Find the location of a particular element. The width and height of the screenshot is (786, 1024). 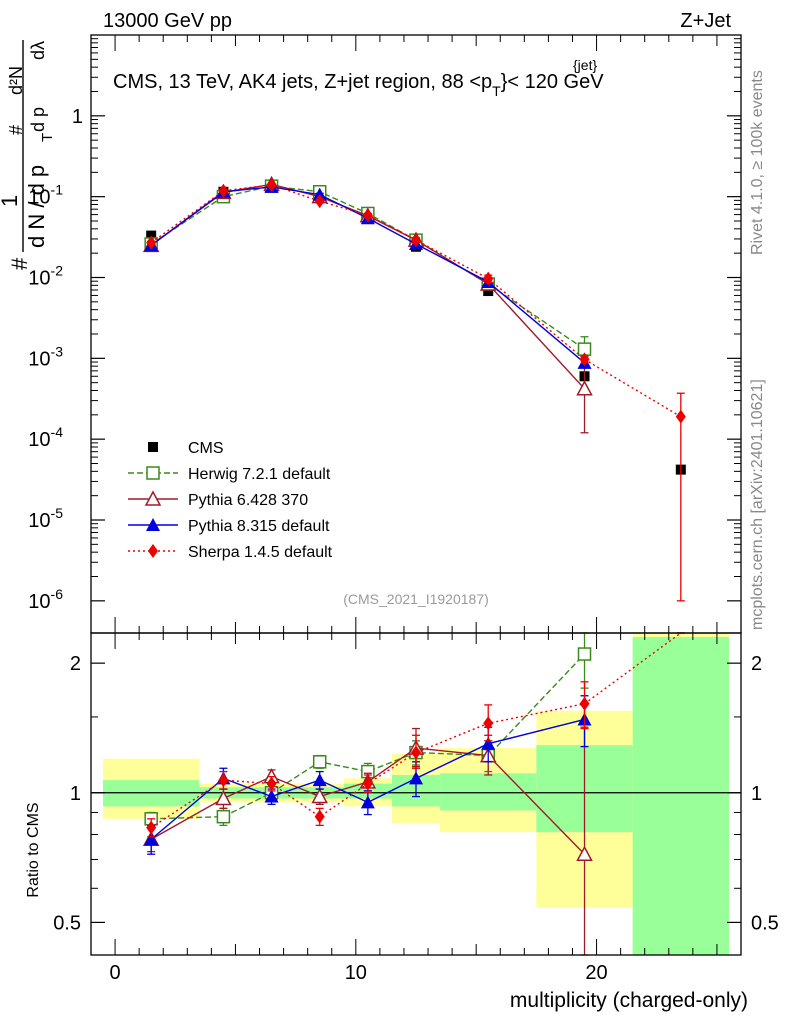

main-herwig is located at coordinates (368, 268).